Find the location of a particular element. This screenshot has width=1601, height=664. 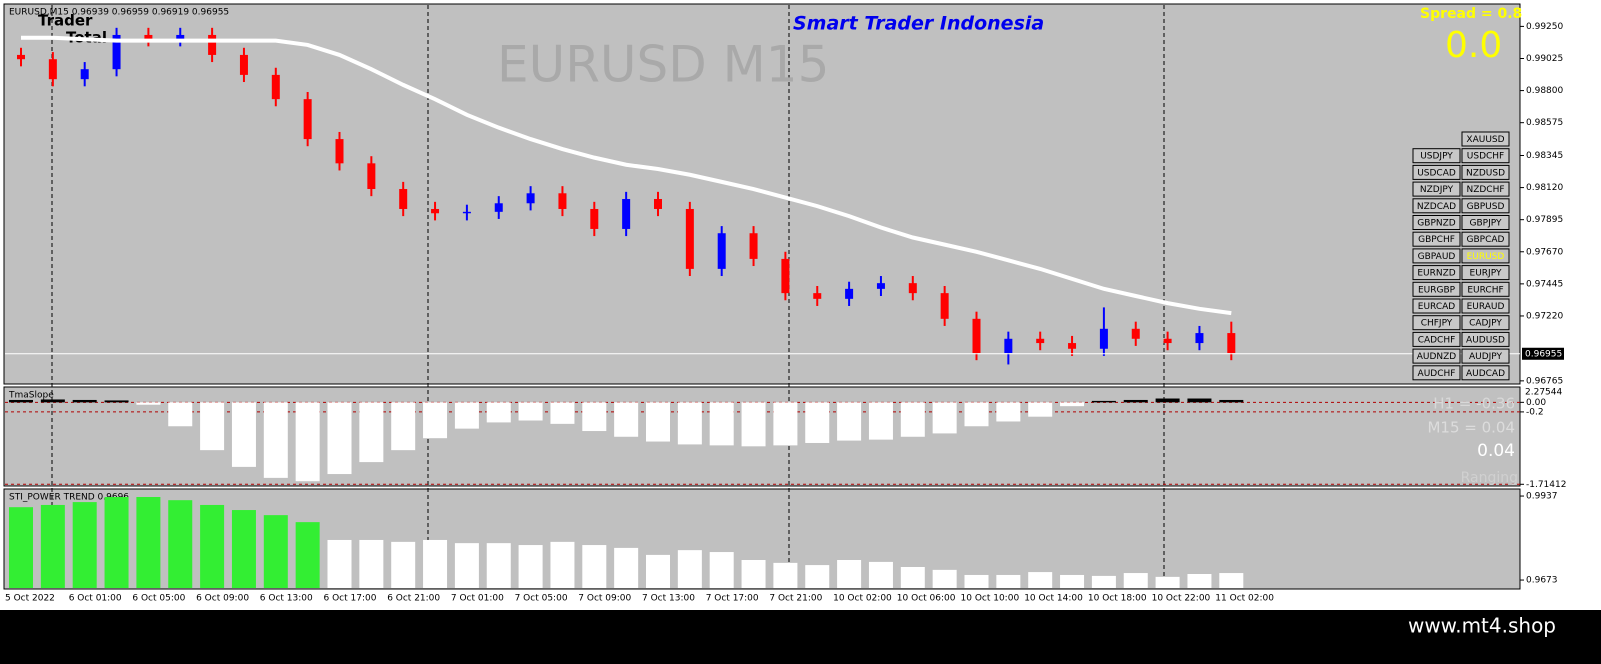

x-tick-label: 7 Oct 09:00 is located at coordinates (604, 599).